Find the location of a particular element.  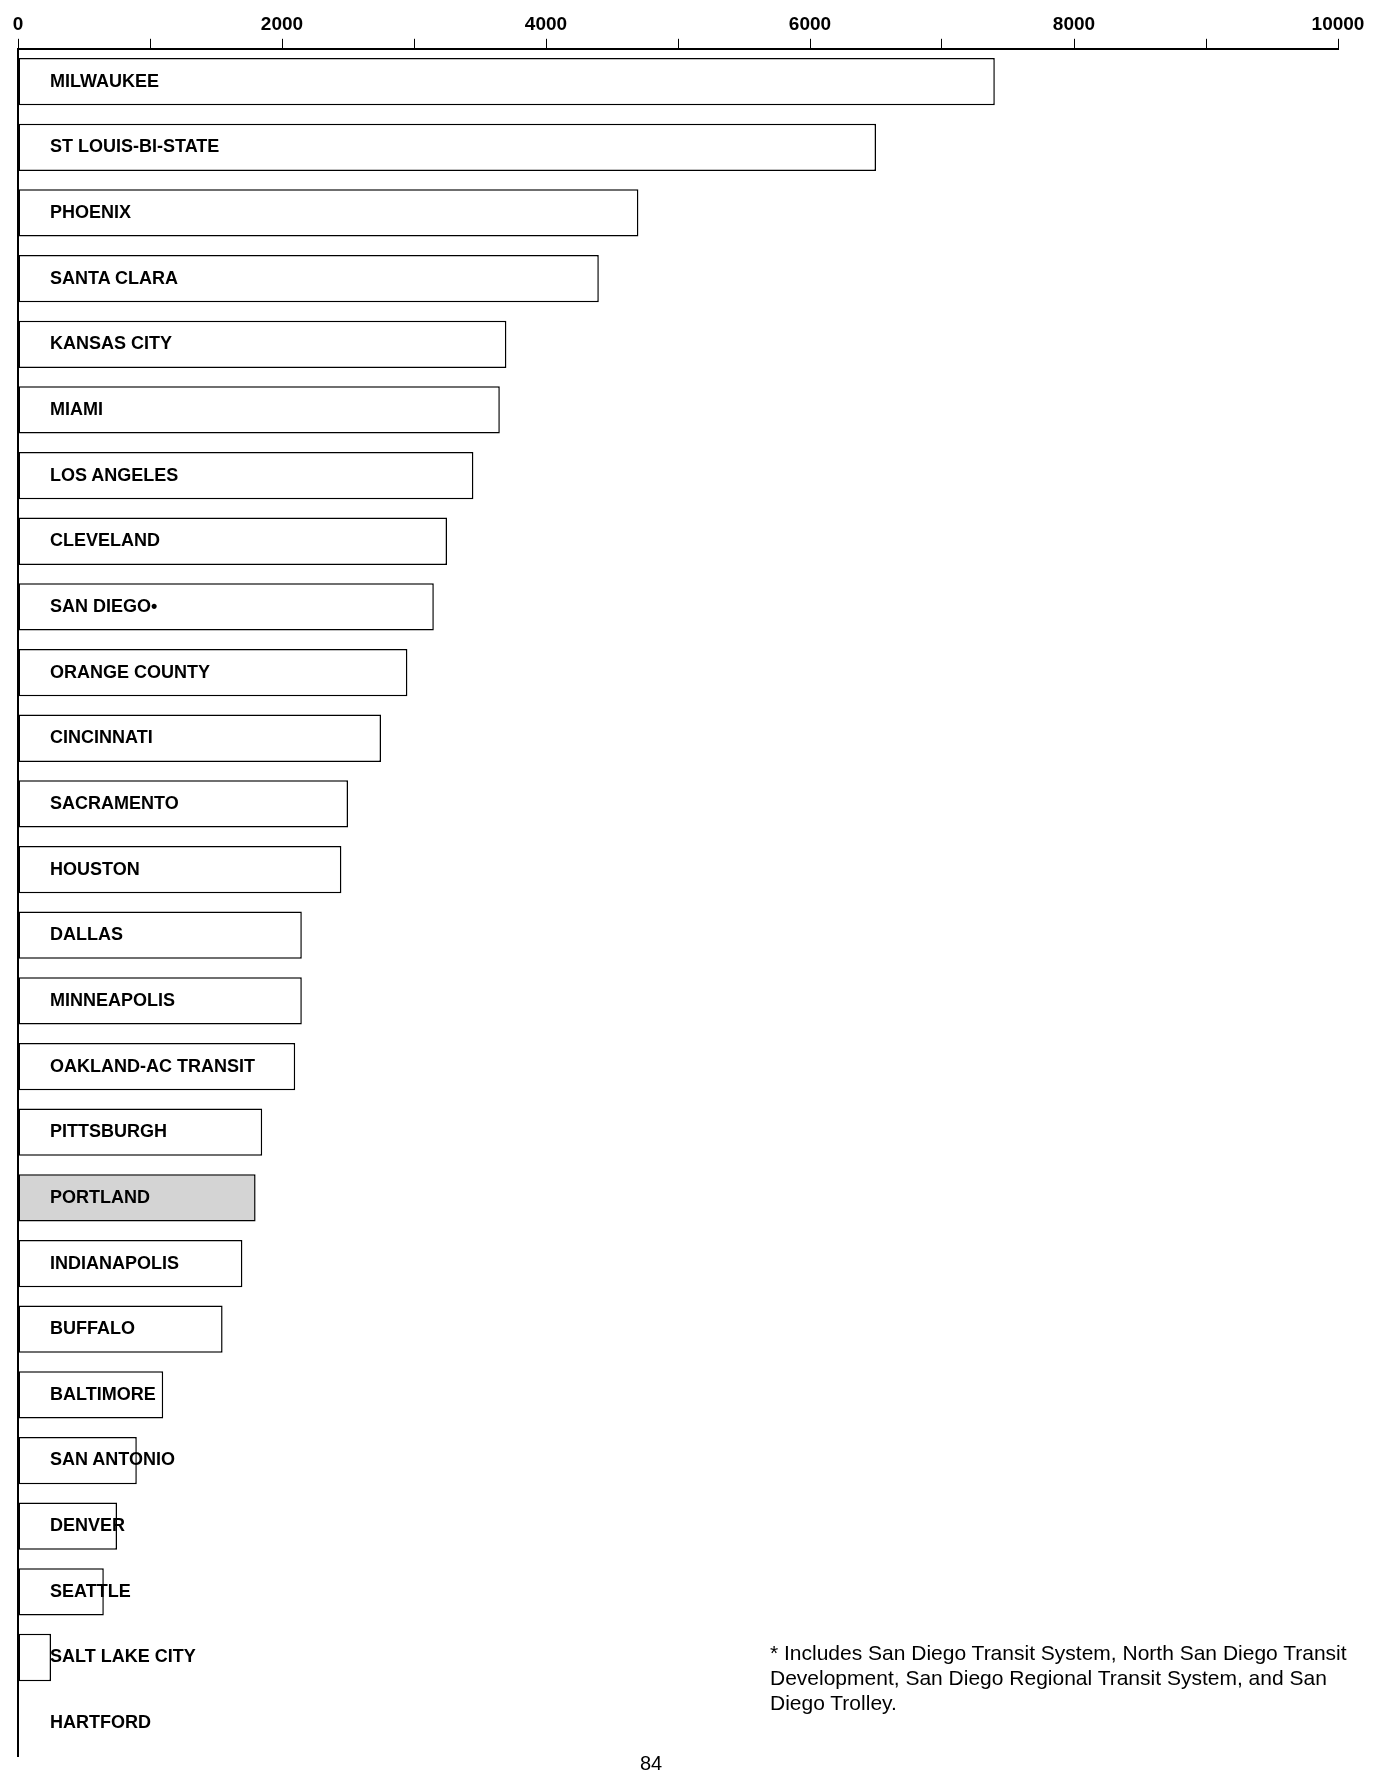

y-tick-label: KANSAS CITY is located at coordinates (111, 343).